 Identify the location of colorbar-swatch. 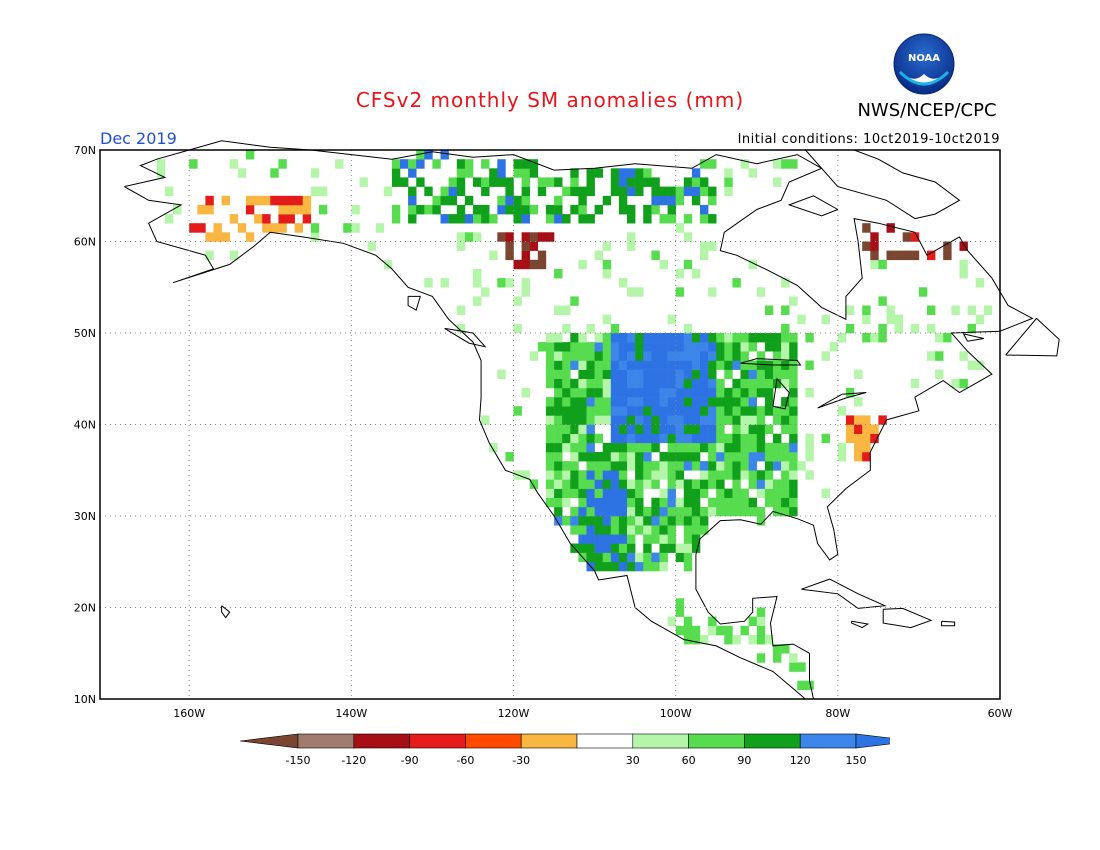
(381, 741).